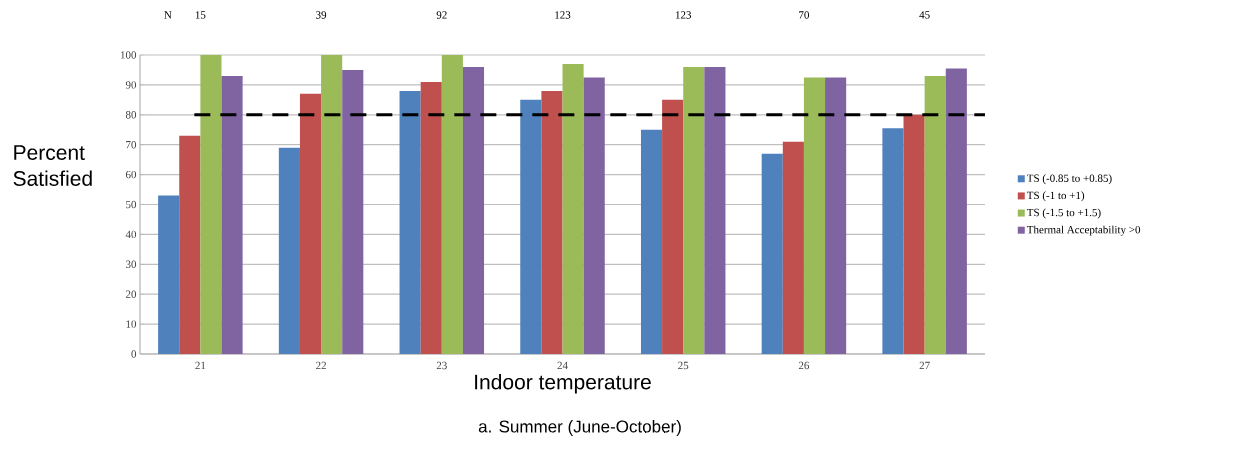 The width and height of the screenshot is (1243, 450). What do you see at coordinates (804, 365) in the screenshot?
I see `x-tick-label: 26` at bounding box center [804, 365].